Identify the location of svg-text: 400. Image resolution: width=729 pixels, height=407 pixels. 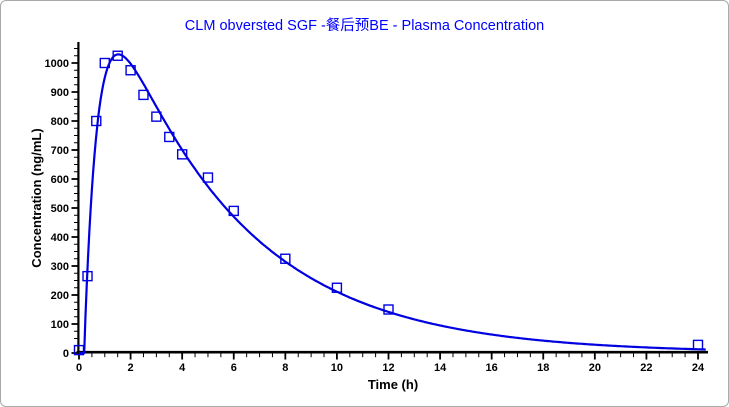
(60, 238).